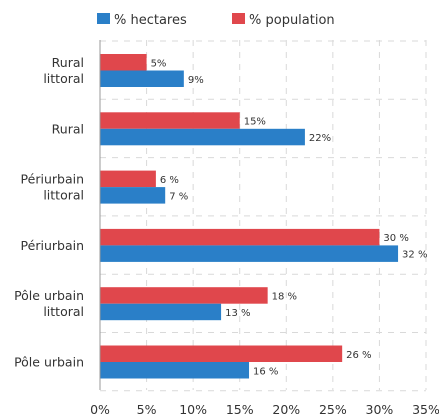 The width and height of the screenshot is (439, 419). Describe the element at coordinates (216, 20) in the screenshot. I see `legend: % hectares % population` at that location.